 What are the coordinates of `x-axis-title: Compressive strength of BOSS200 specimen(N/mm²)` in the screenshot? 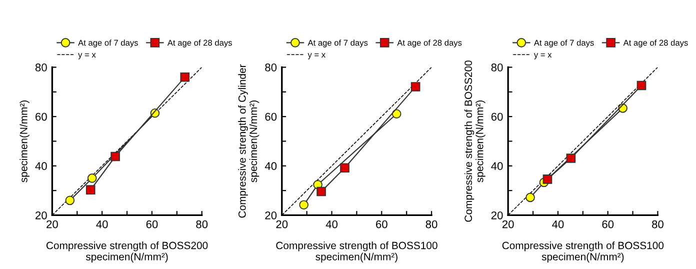 It's located at (127, 252).